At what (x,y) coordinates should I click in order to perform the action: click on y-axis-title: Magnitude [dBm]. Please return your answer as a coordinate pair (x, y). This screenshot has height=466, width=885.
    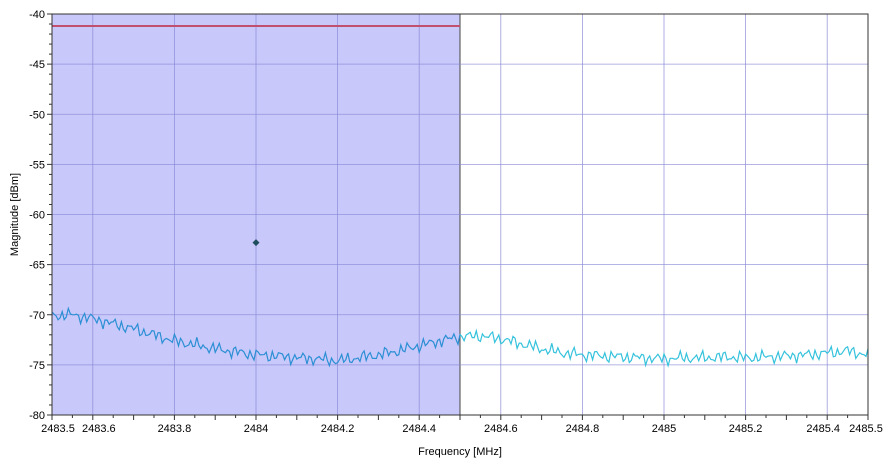
    Looking at the image, I should click on (15, 214).